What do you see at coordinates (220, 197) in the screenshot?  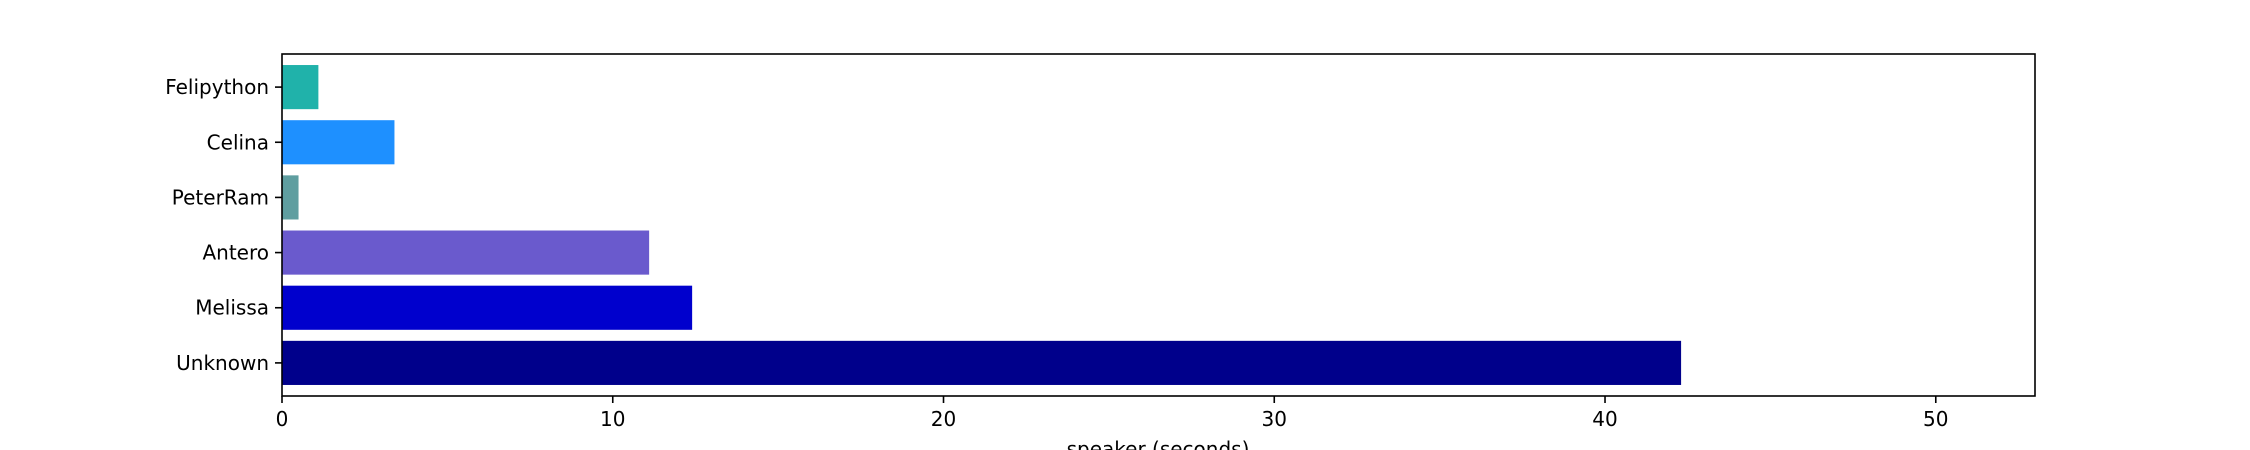 I see `y-tick-label: PeterRam` at bounding box center [220, 197].